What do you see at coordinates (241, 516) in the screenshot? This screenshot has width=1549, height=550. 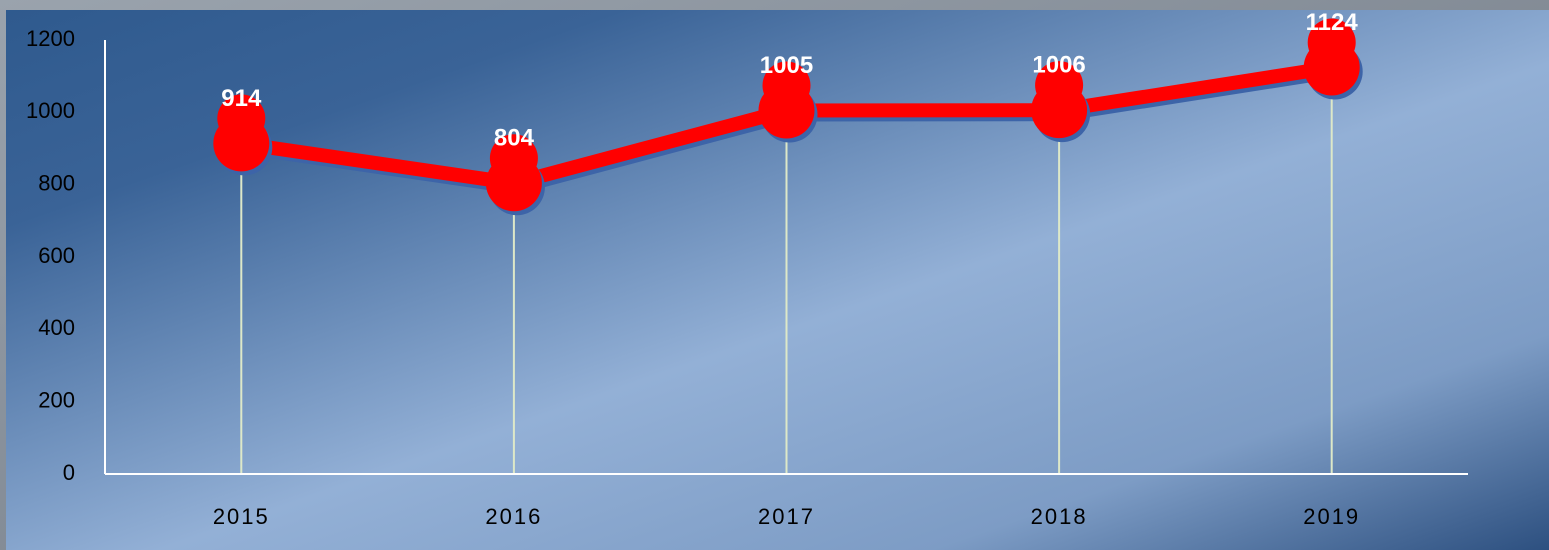 I see `x-tick-label: 2015` at bounding box center [241, 516].